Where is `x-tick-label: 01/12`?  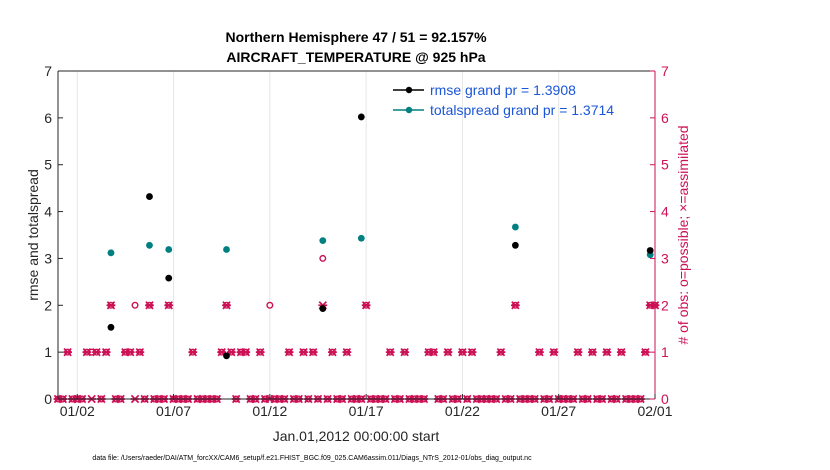
x-tick-label: 01/12 is located at coordinates (269, 411).